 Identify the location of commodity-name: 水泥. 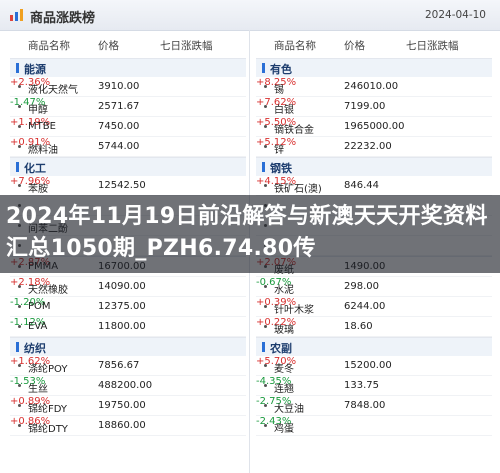
(284, 290).